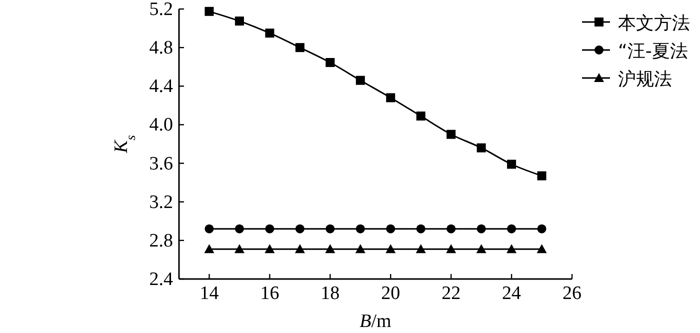 The image size is (700, 333). What do you see at coordinates (376, 321) in the screenshot?
I see `x-axis-title: B/m` at bounding box center [376, 321].